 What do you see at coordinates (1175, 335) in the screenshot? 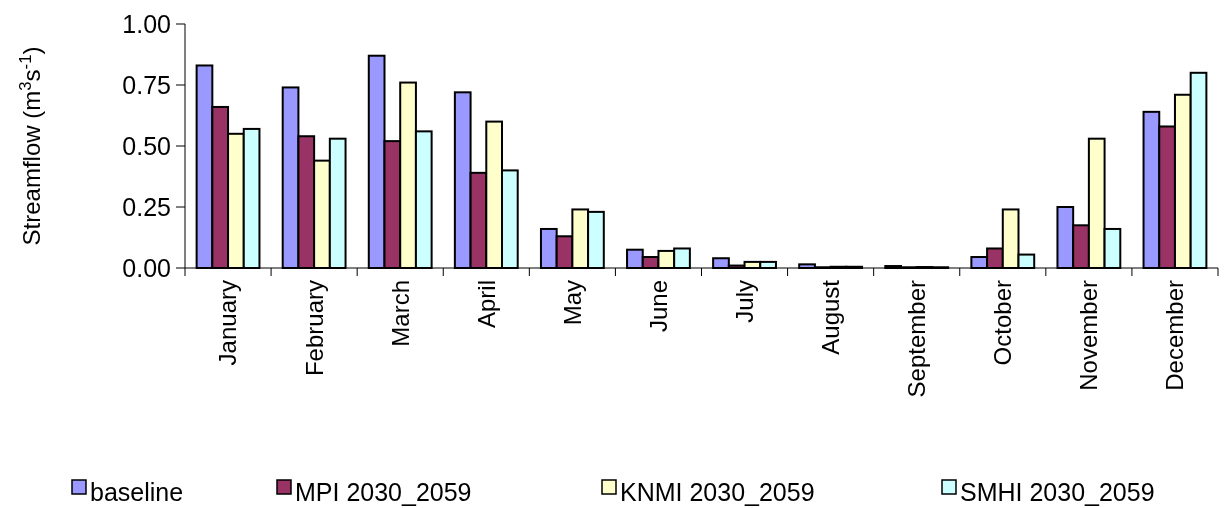
I see `x-tick-label: December` at bounding box center [1175, 335].